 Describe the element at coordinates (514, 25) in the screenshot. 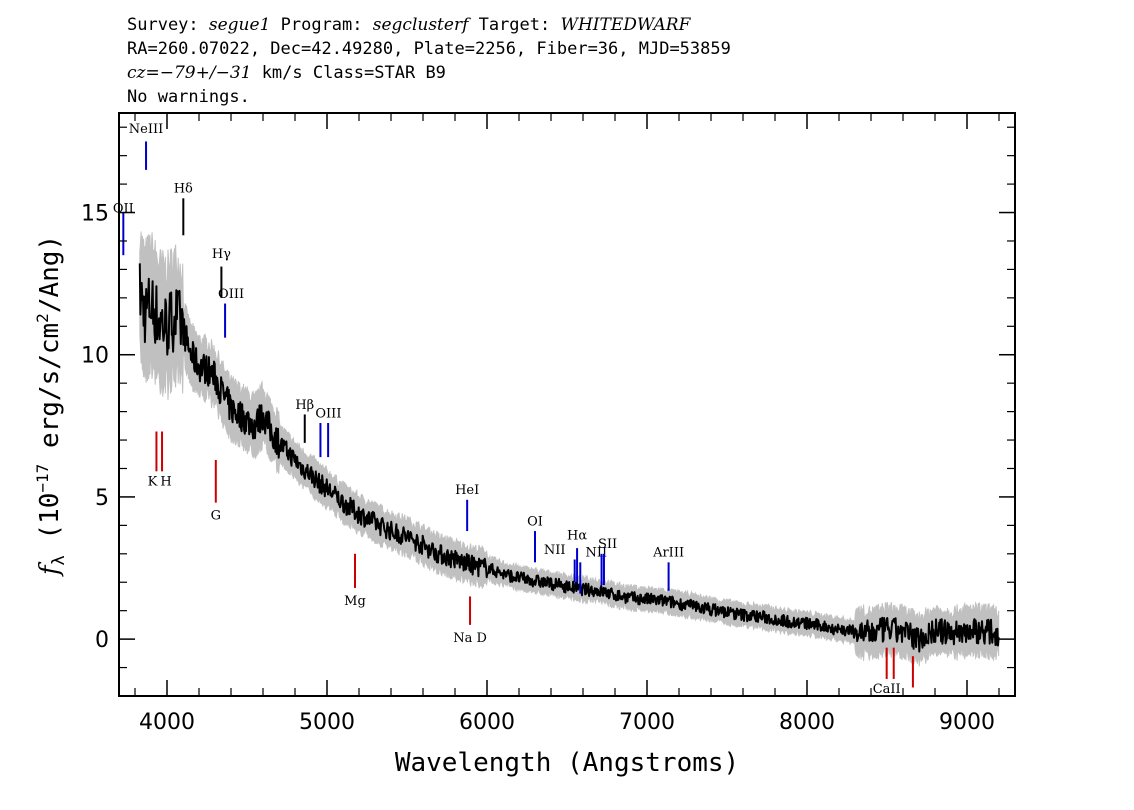

I see `target-label: Target:` at that location.